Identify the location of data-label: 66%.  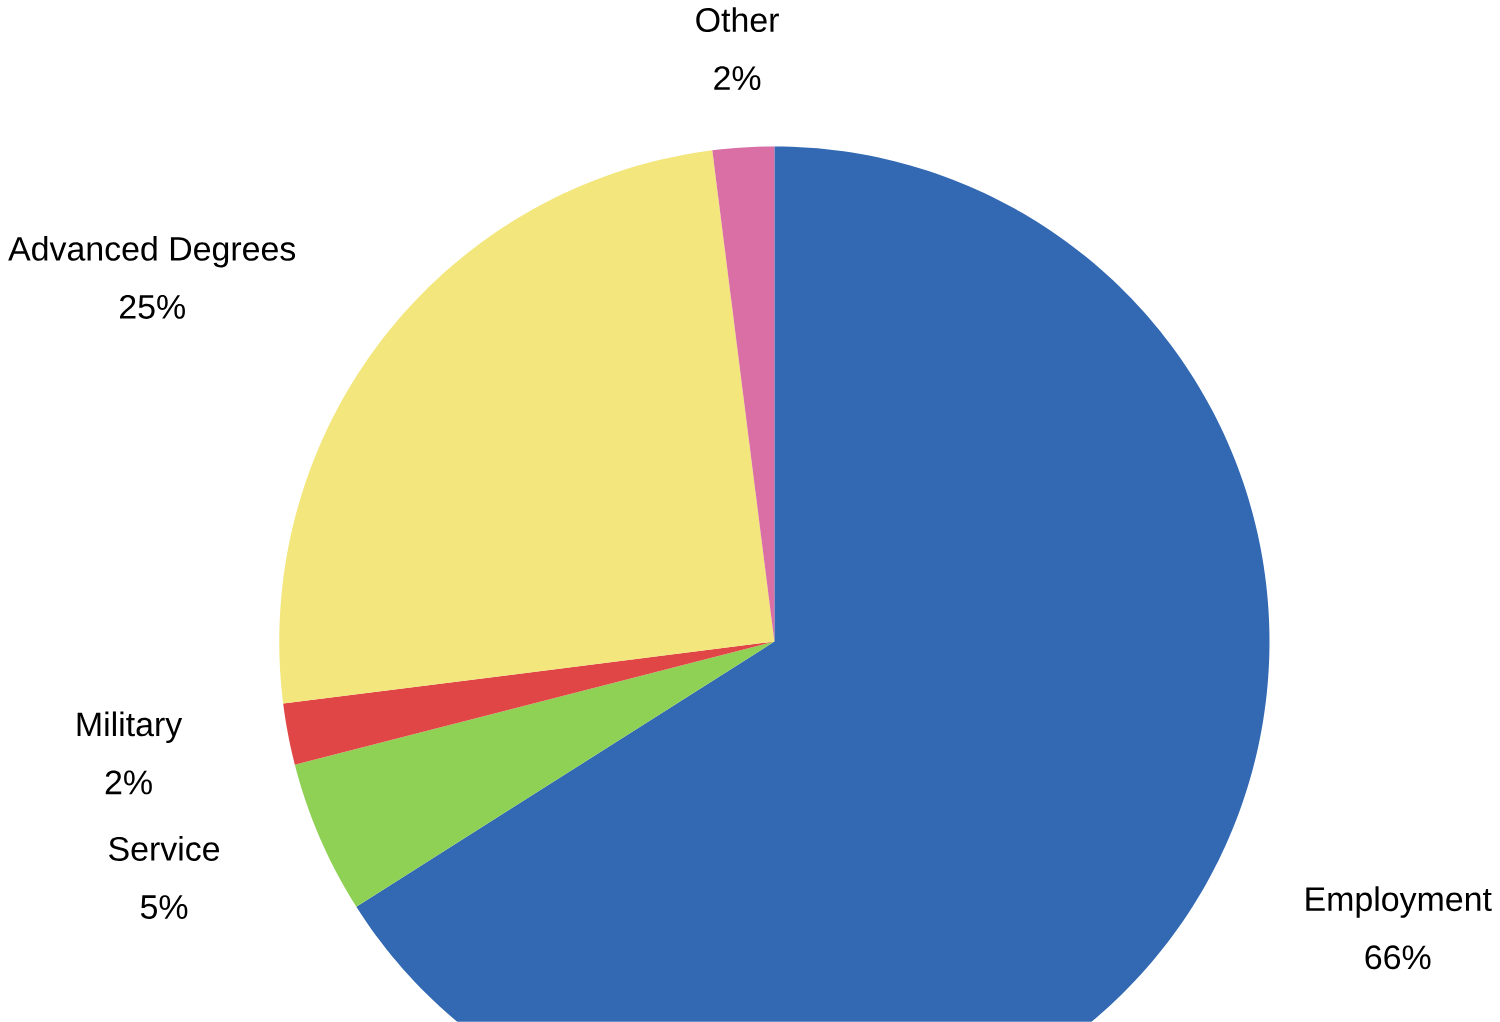
(1398, 957).